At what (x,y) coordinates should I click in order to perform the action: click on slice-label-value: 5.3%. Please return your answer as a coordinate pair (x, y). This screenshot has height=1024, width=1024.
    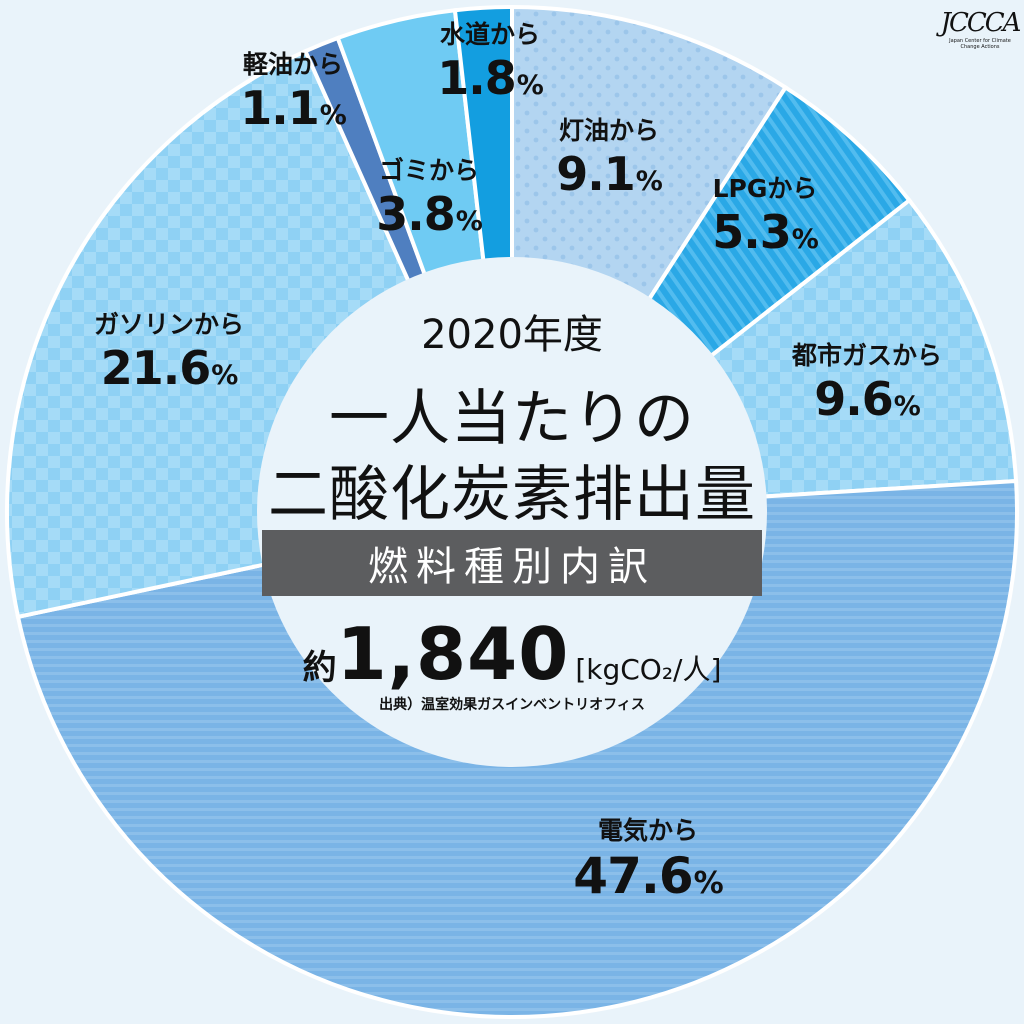
    Looking at the image, I should click on (765, 232).